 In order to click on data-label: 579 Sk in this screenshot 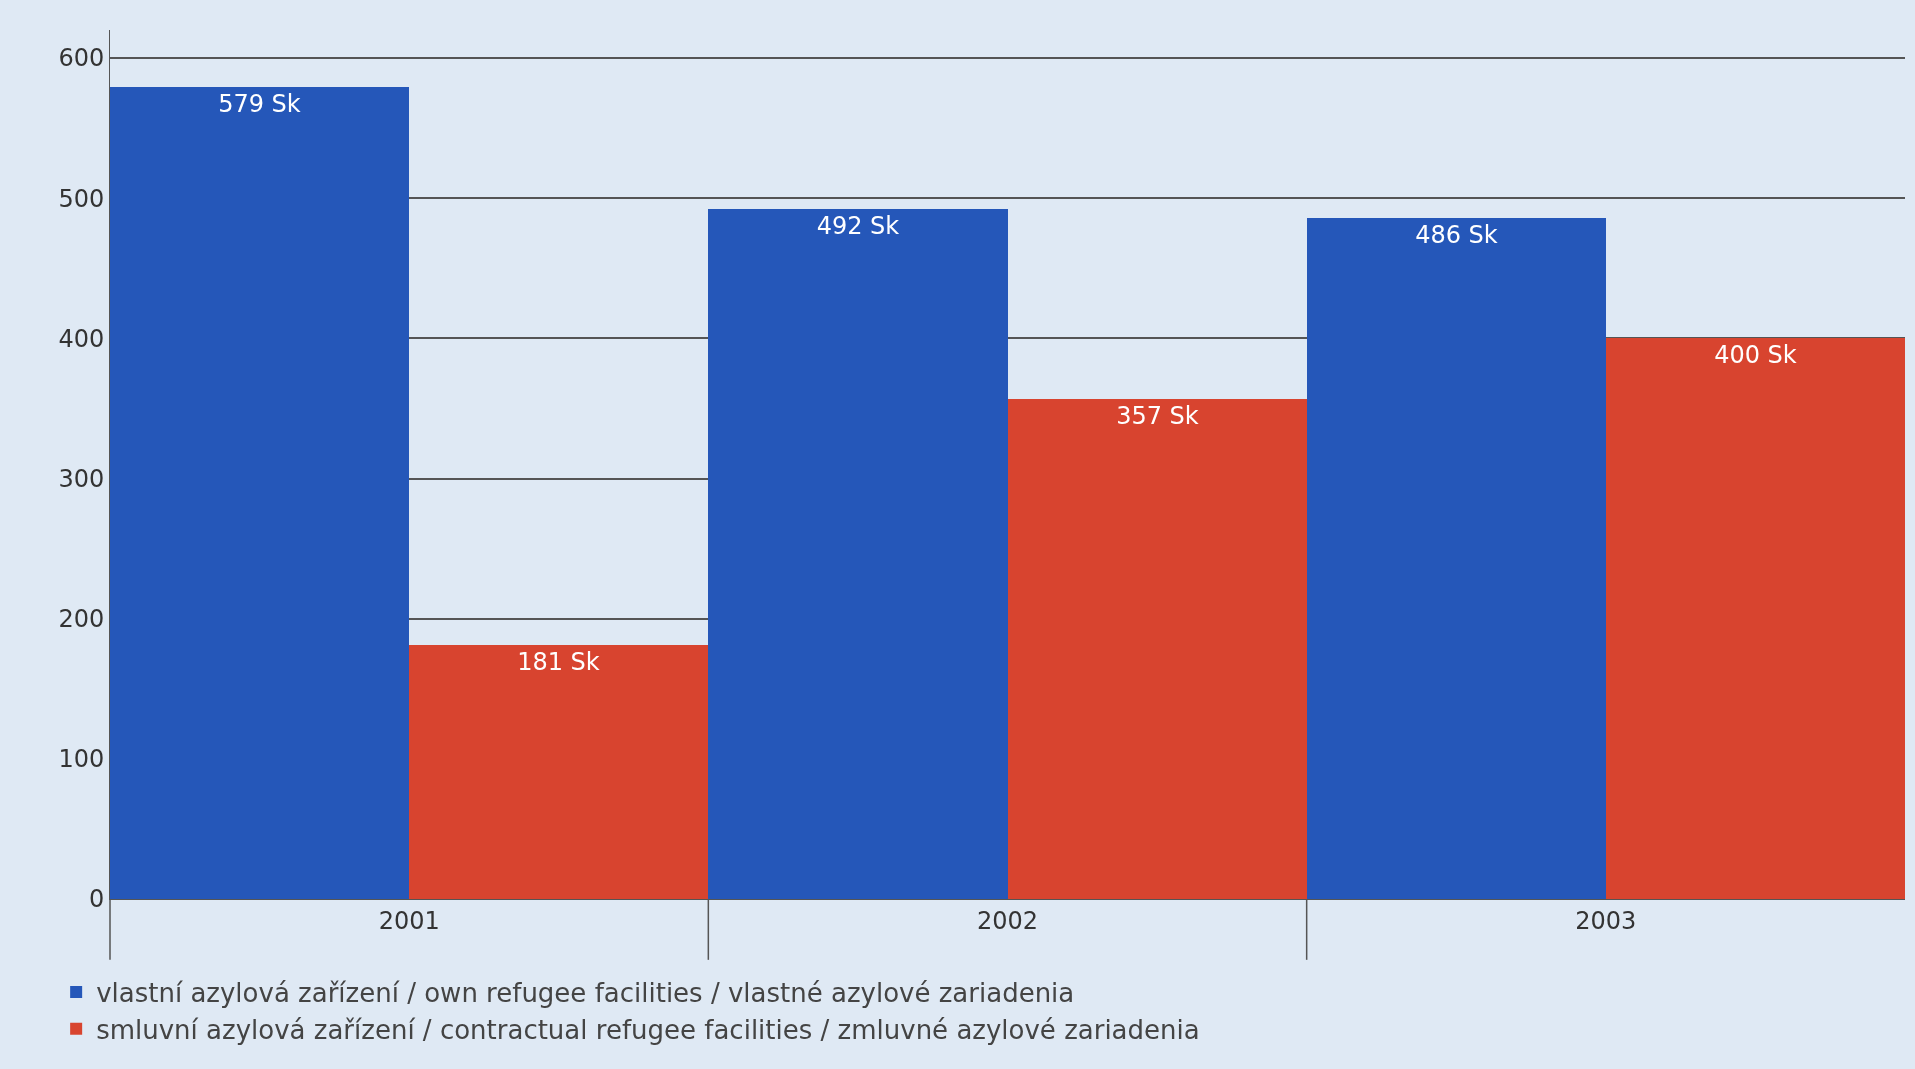, I will do `click(259, 104)`.